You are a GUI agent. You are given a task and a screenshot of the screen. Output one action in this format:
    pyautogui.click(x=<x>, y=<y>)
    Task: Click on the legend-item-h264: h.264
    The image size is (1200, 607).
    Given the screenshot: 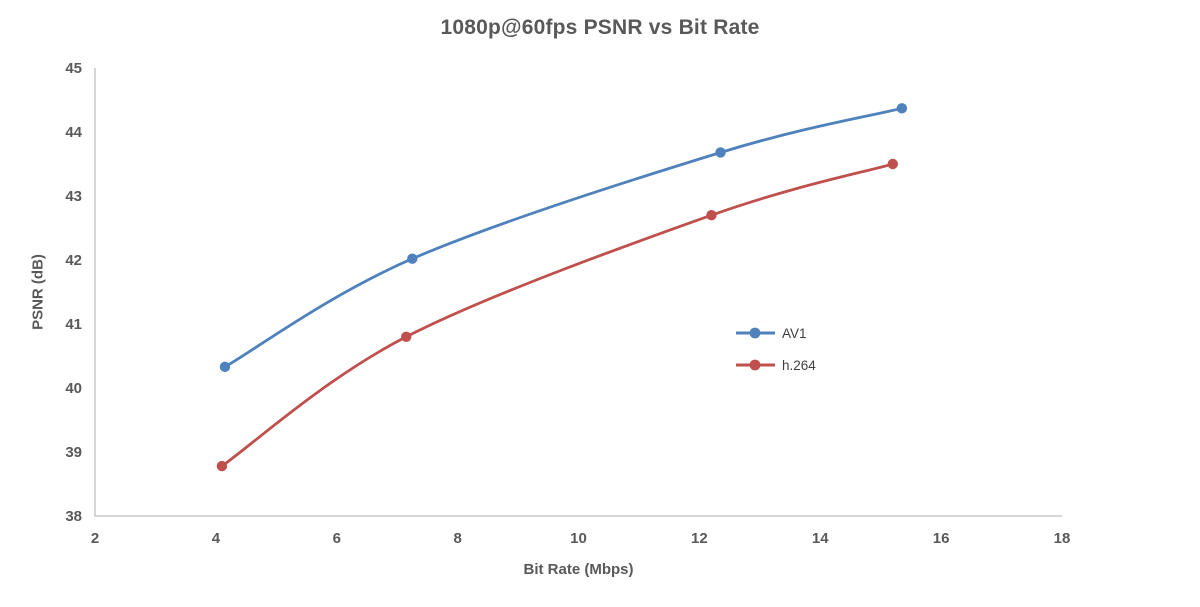 What is the action you would take?
    pyautogui.click(x=775, y=365)
    